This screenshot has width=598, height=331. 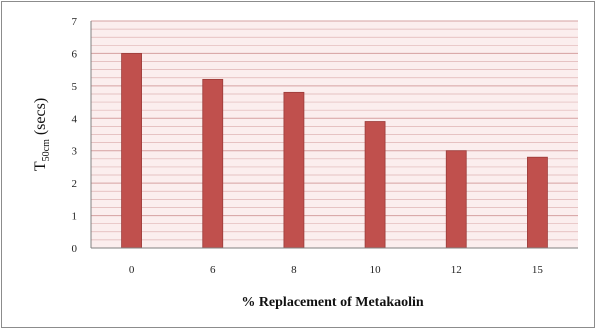 What do you see at coordinates (75, 54) in the screenshot?
I see `y-tick-label: 6` at bounding box center [75, 54].